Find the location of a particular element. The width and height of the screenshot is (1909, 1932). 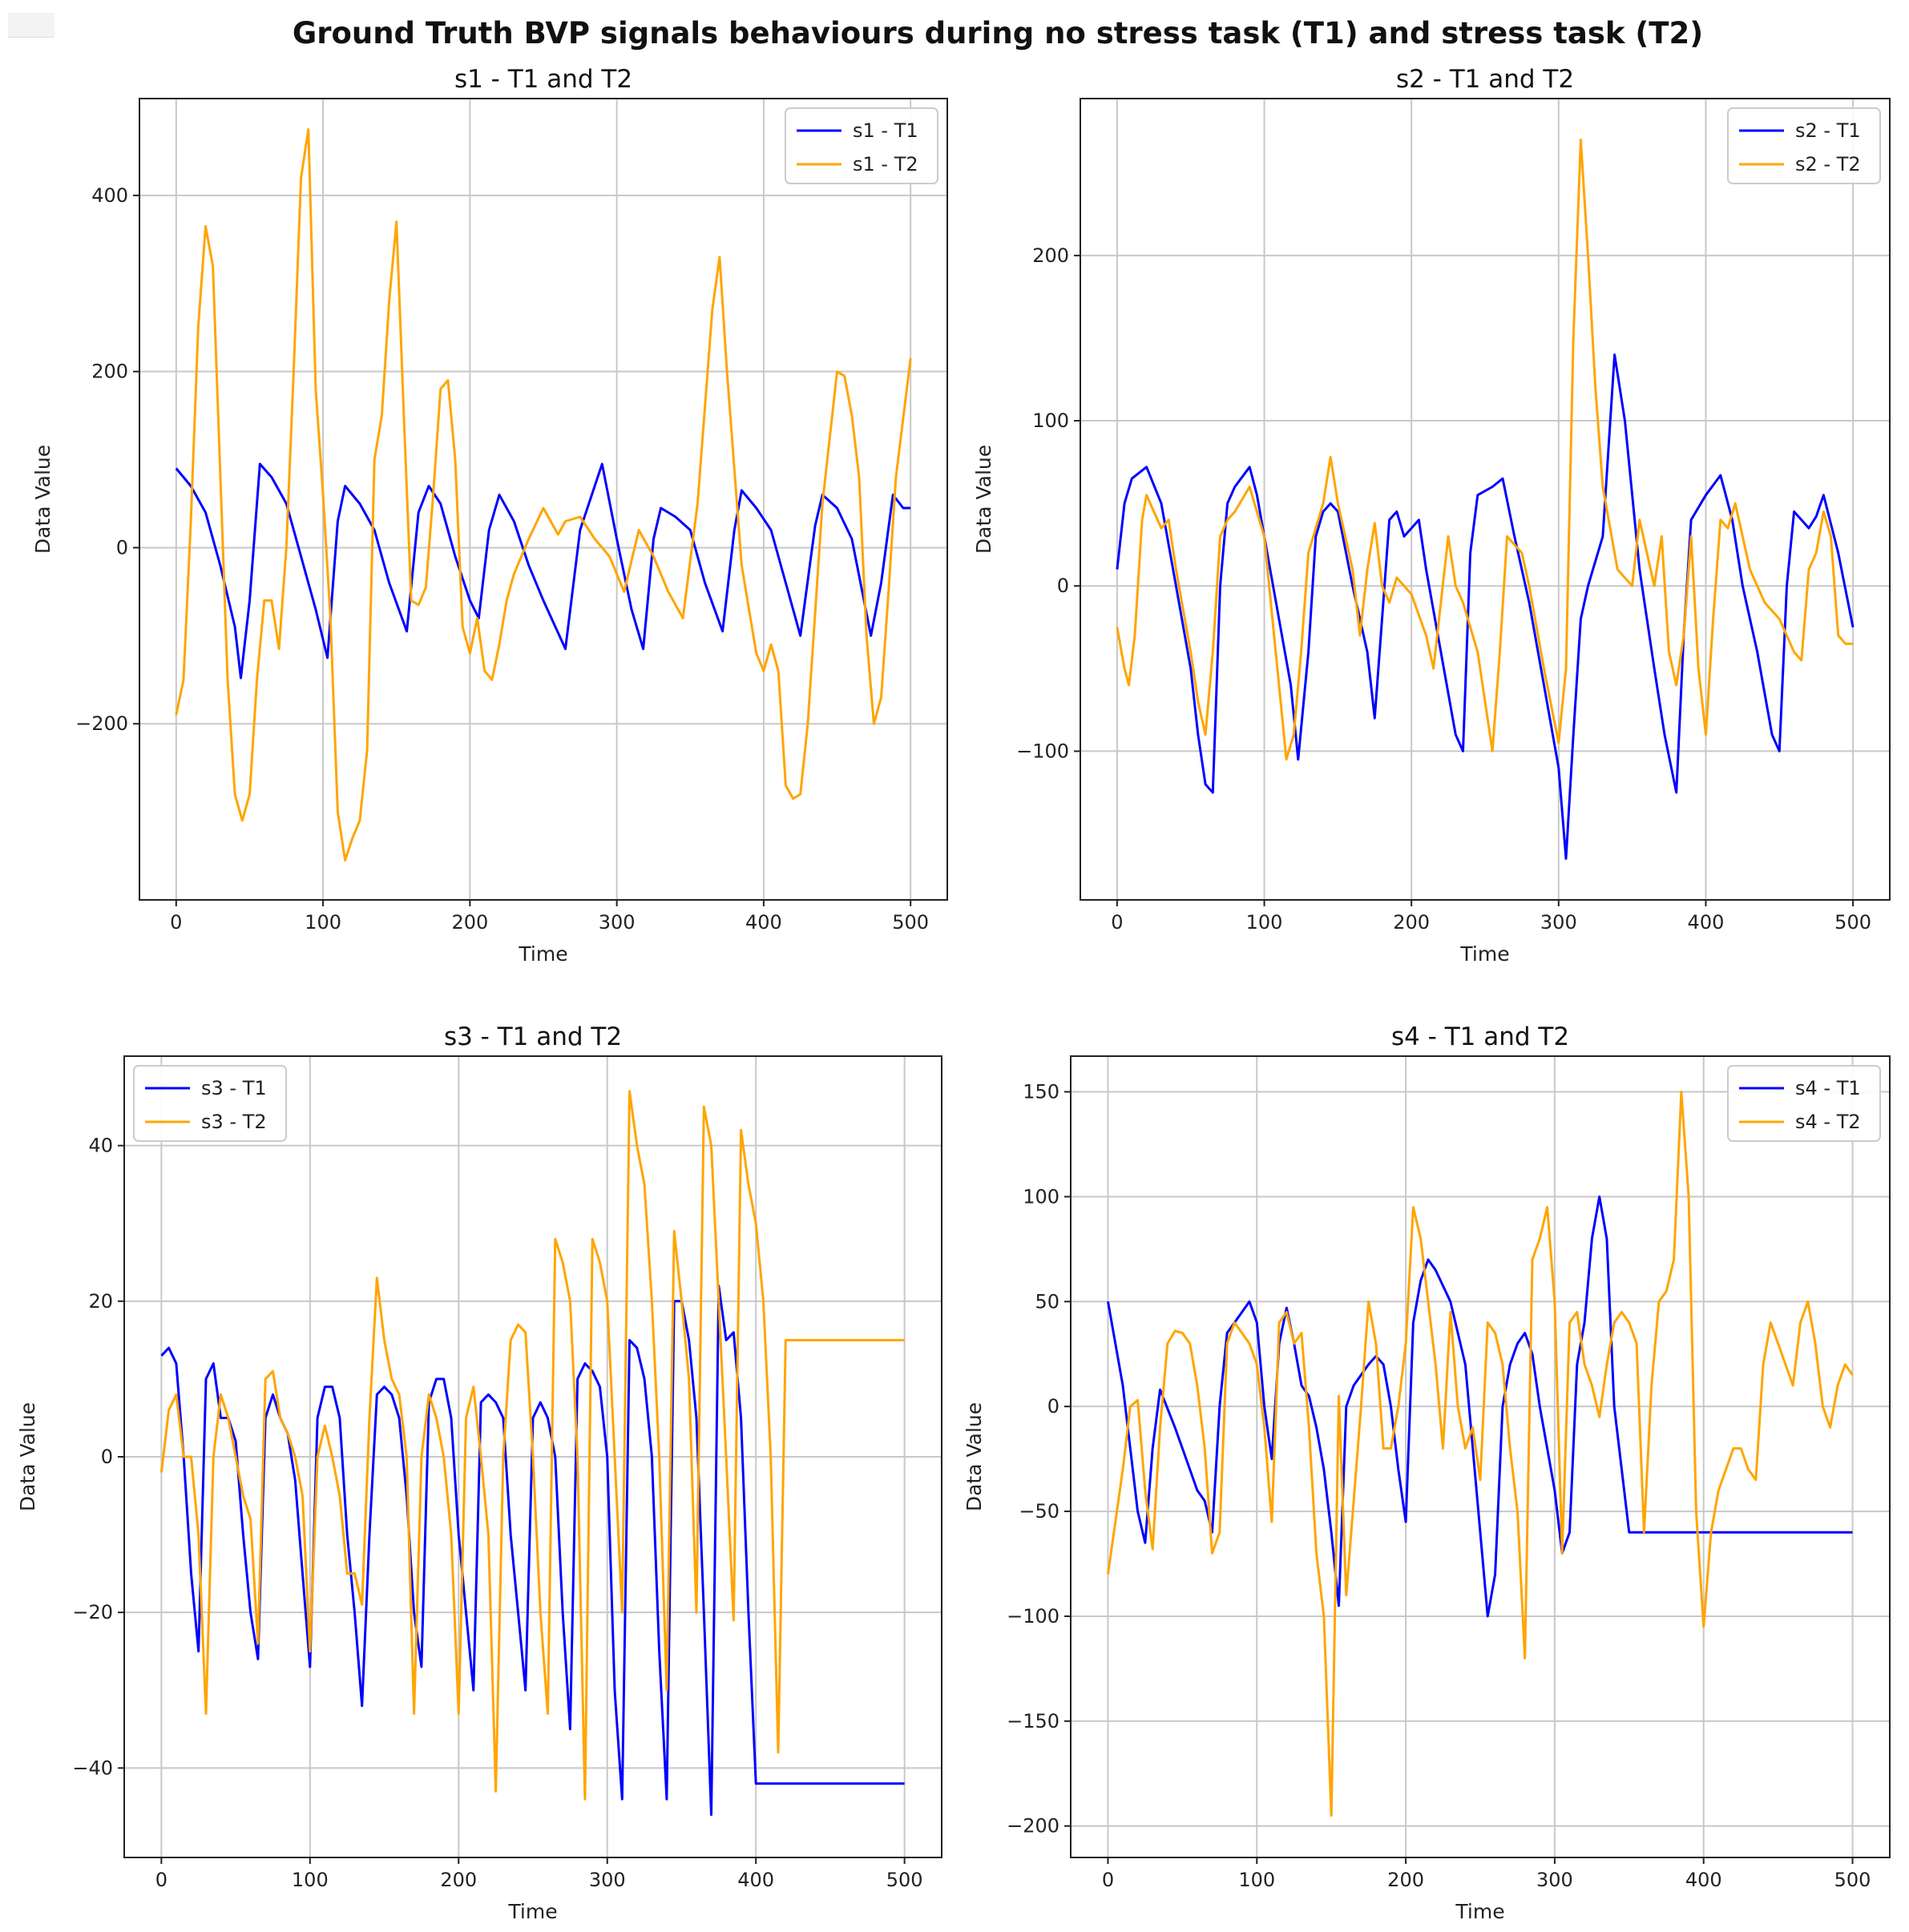

subplot-title: s2 - T1 and T2 is located at coordinates (1485, 79).